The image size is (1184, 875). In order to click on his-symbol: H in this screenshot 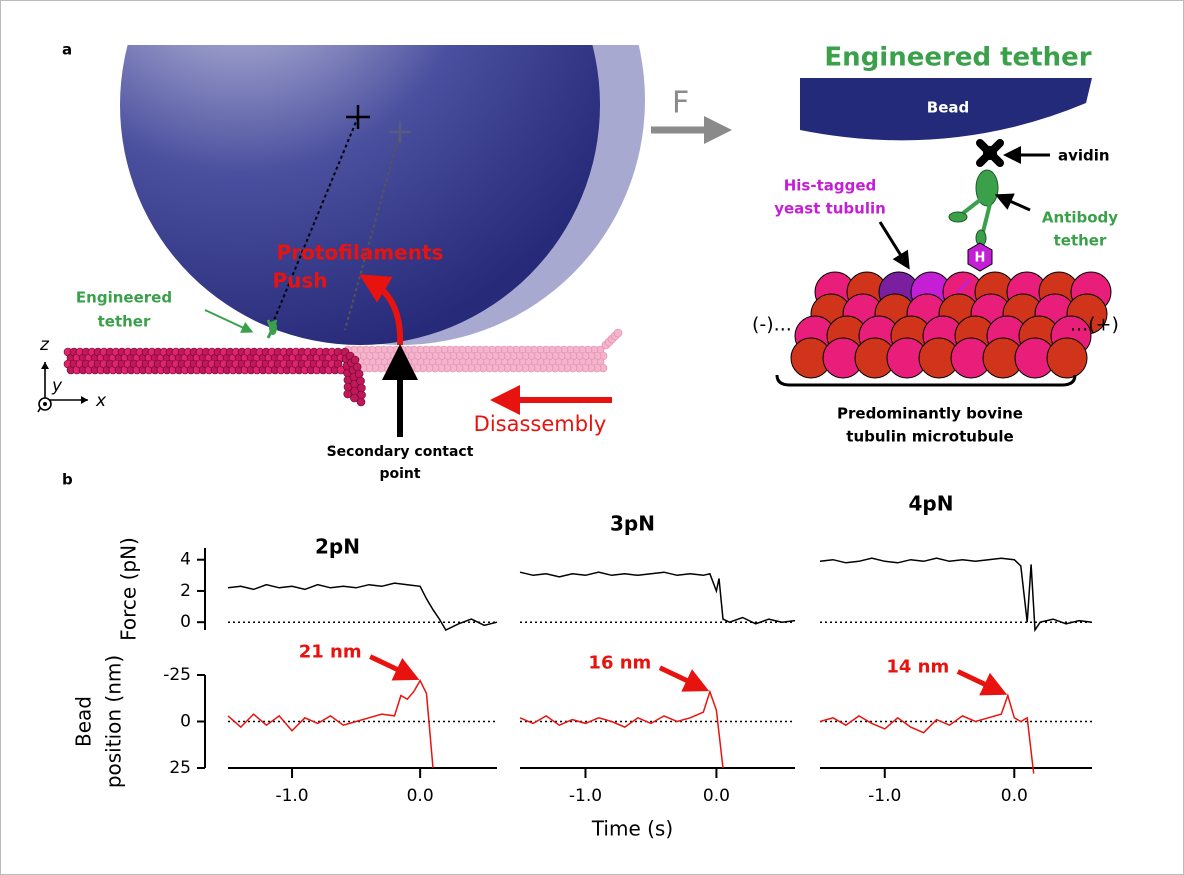, I will do `click(980, 258)`.